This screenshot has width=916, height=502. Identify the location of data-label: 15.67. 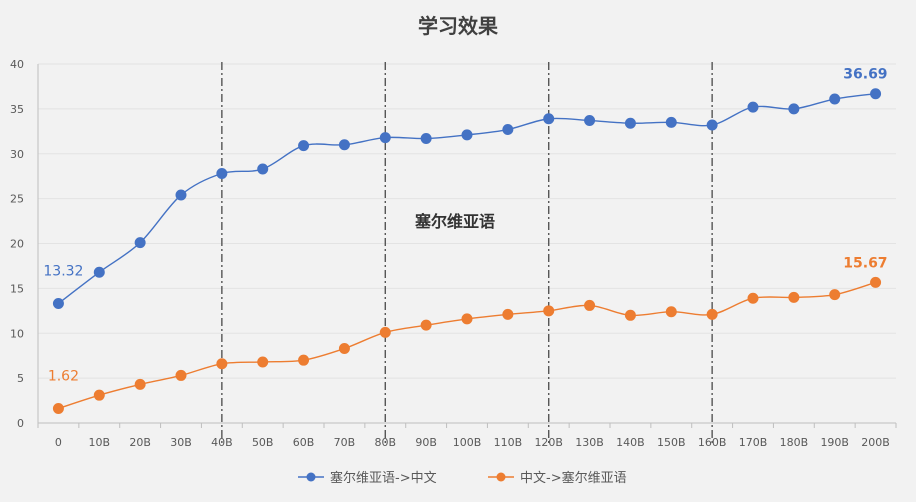
(865, 263).